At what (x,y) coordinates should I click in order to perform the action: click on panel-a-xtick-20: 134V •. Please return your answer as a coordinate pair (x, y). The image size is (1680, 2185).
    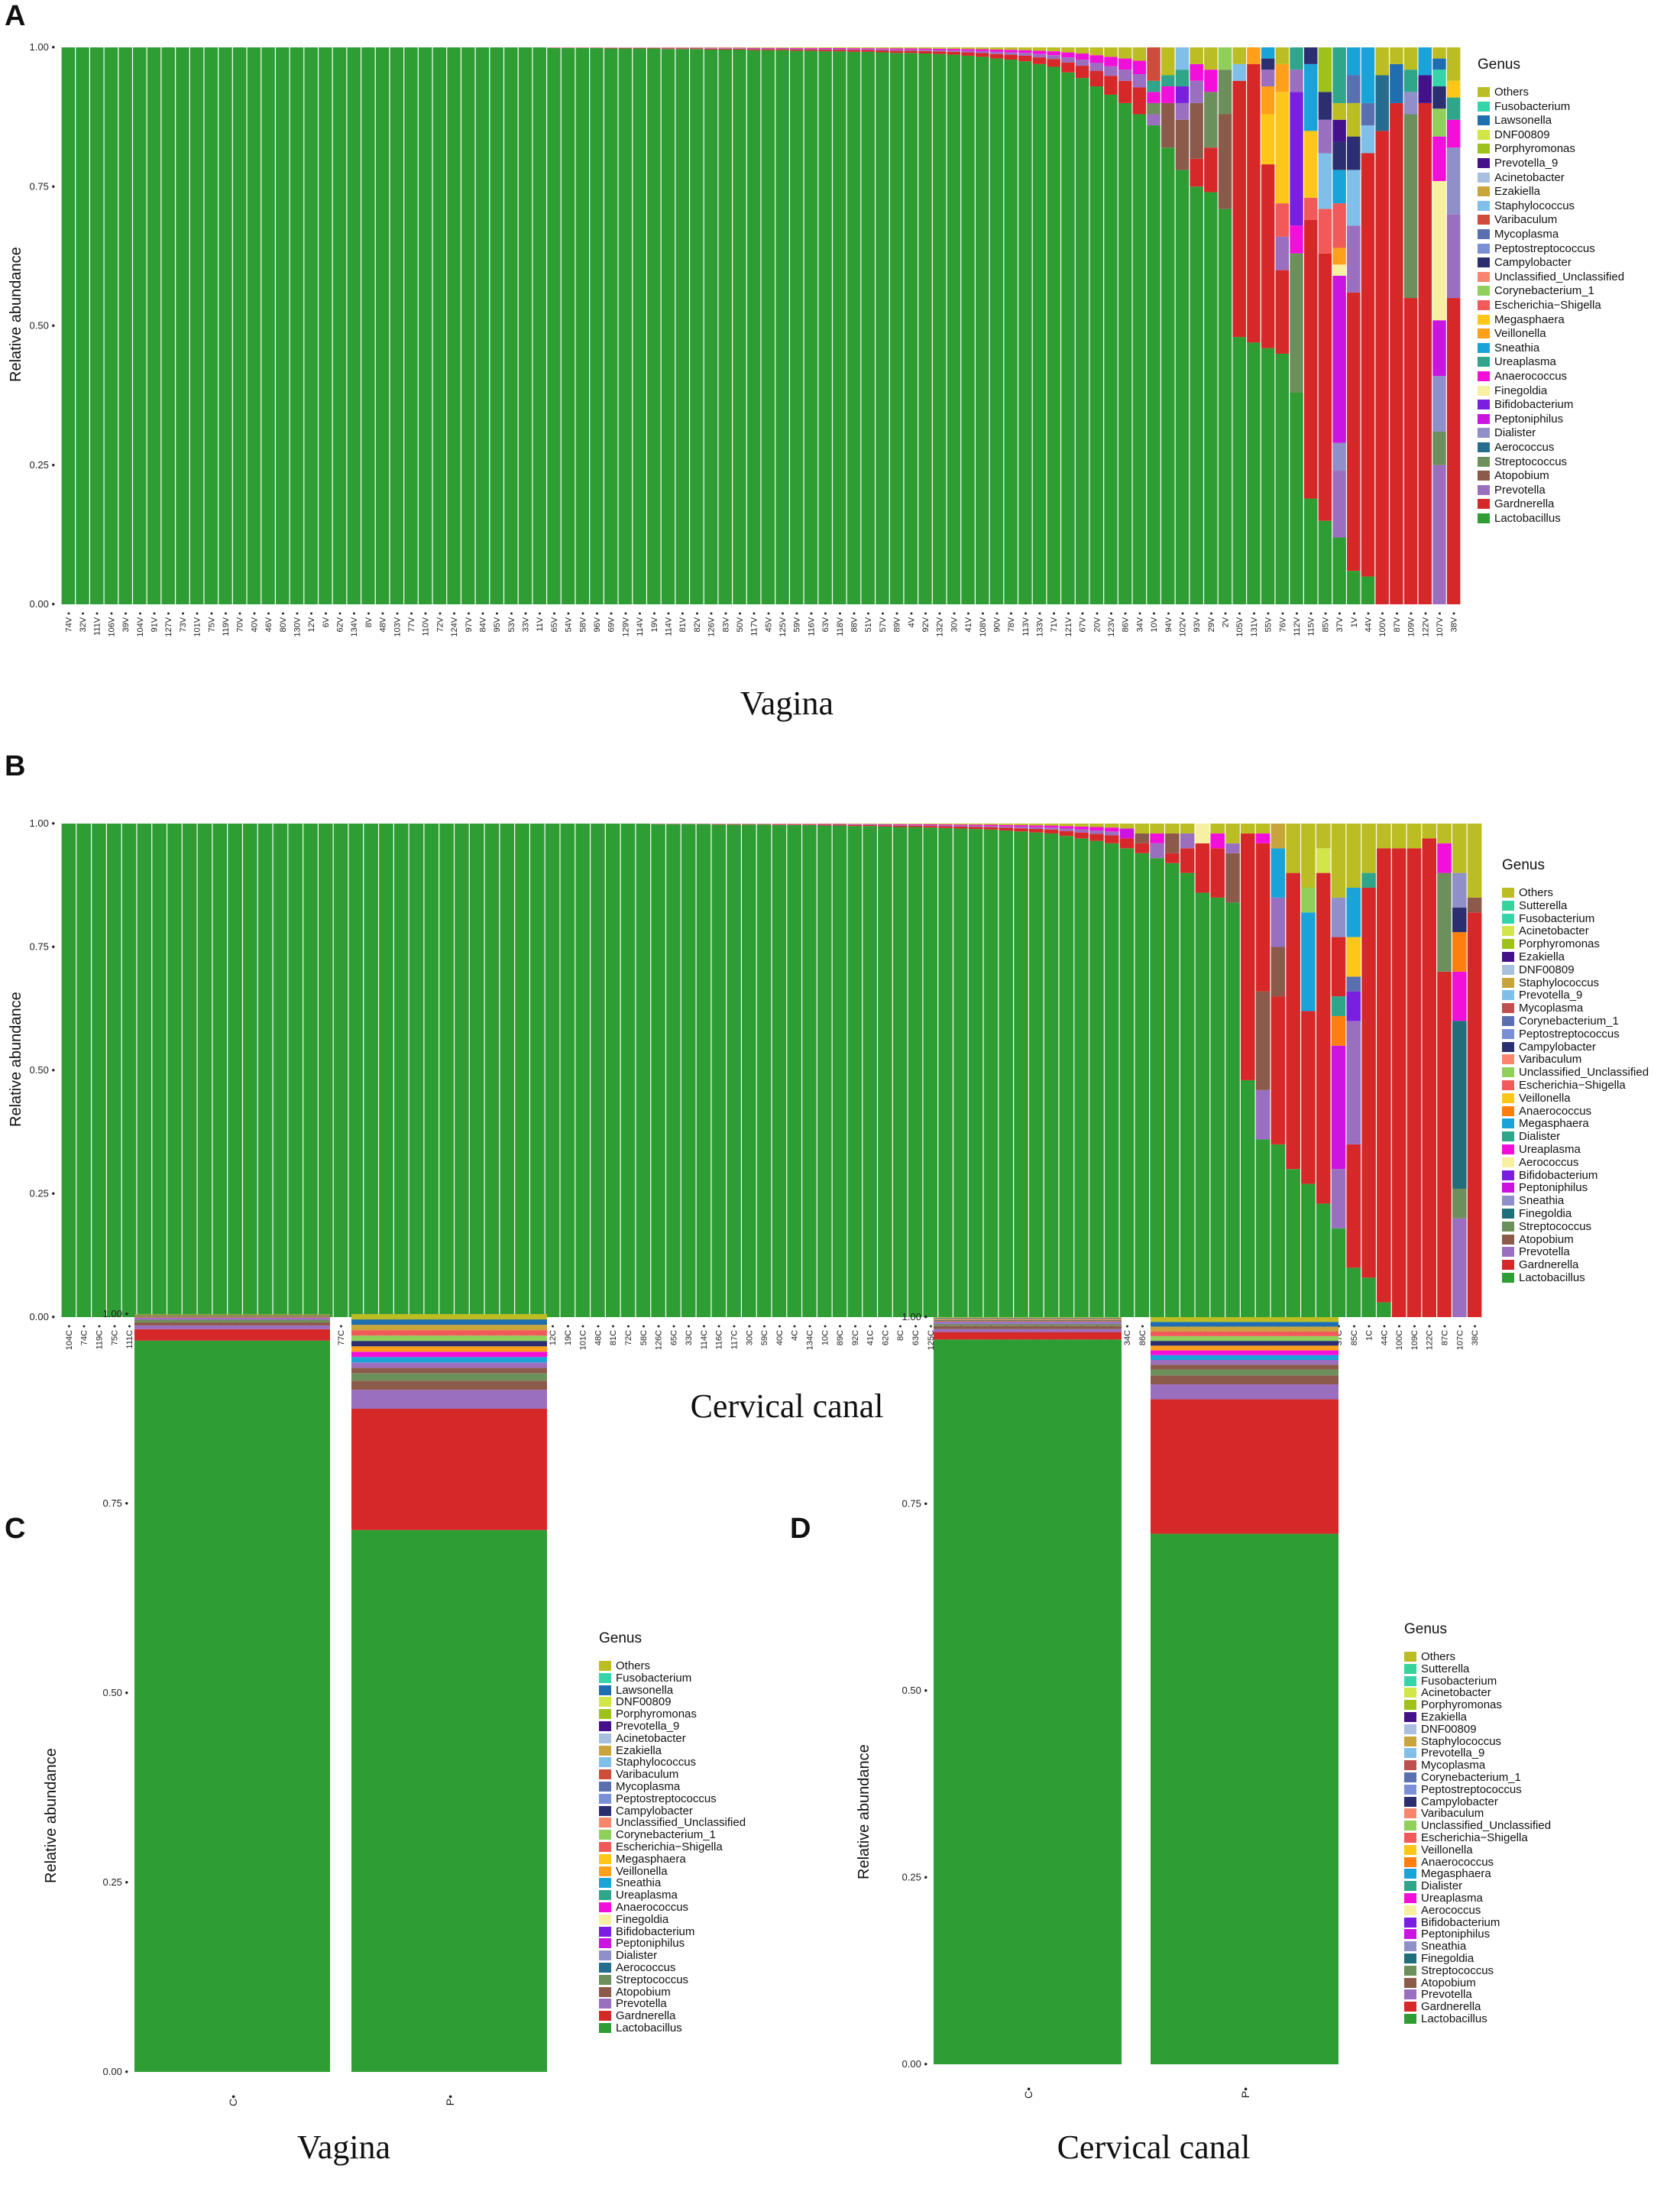
    Looking at the image, I should click on (354, 624).